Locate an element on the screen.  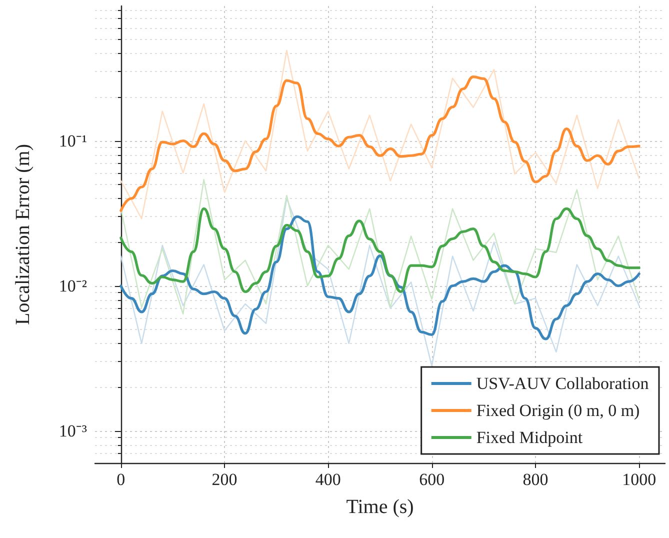
y-tick-label: 10⁻³ is located at coordinates (72, 430).